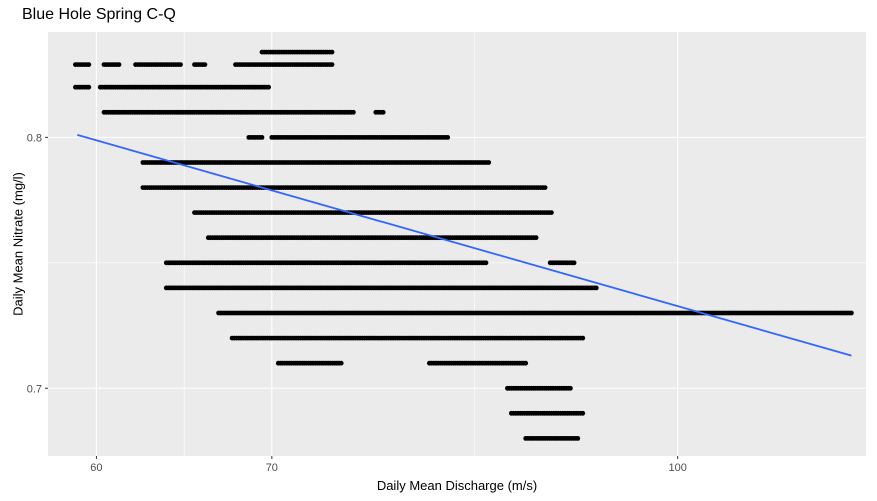 This screenshot has width=877, height=501. Describe the element at coordinates (34, 138) in the screenshot. I see `y-tick-label-1: 0.8` at that location.